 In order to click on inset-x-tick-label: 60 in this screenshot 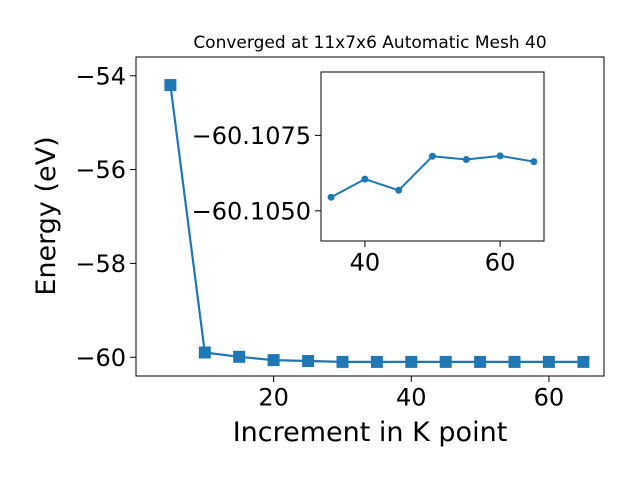, I will do `click(500, 263)`.